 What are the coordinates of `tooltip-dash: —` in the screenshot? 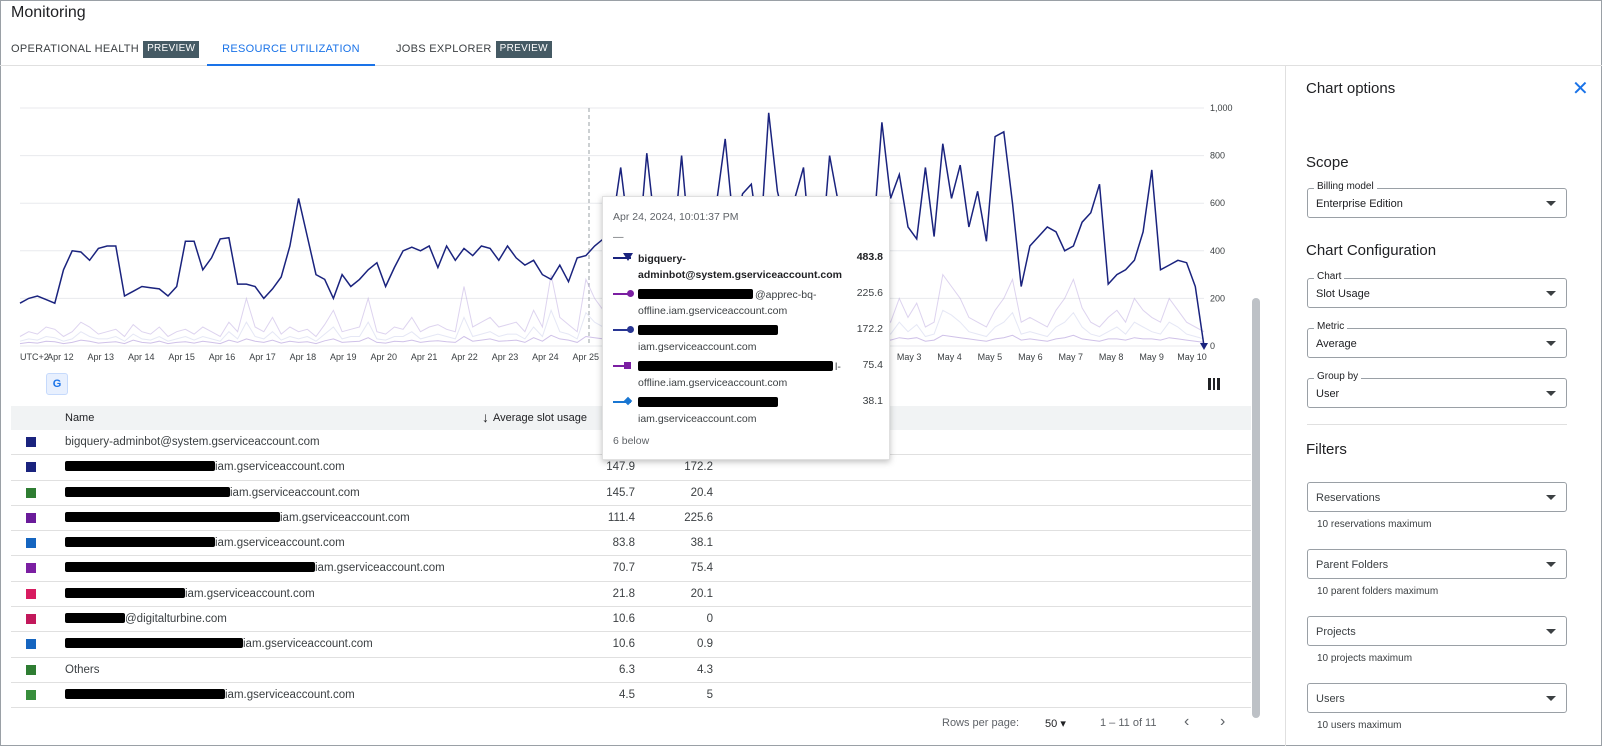 It's located at (618, 237).